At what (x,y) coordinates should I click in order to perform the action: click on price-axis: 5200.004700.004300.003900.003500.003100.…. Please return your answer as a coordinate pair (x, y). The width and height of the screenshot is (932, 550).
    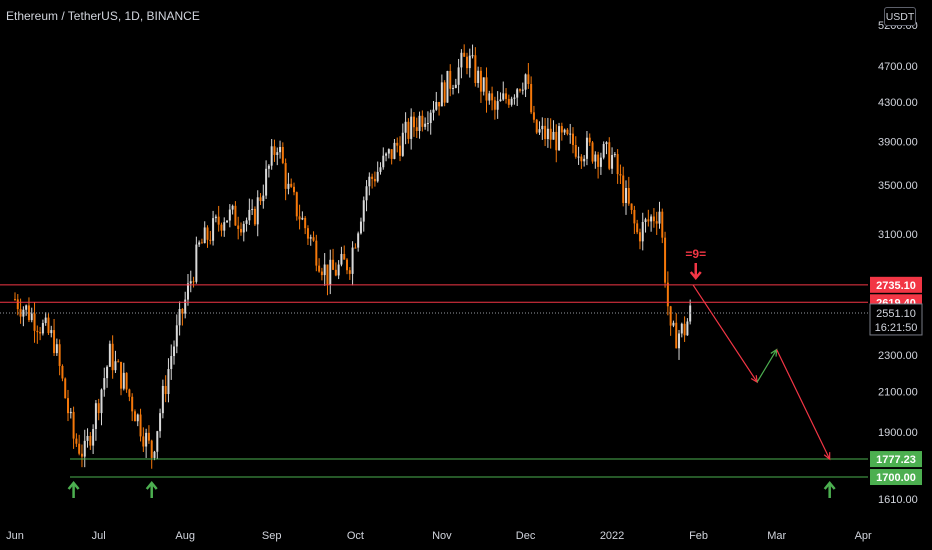
    Looking at the image, I should click on (898, 263).